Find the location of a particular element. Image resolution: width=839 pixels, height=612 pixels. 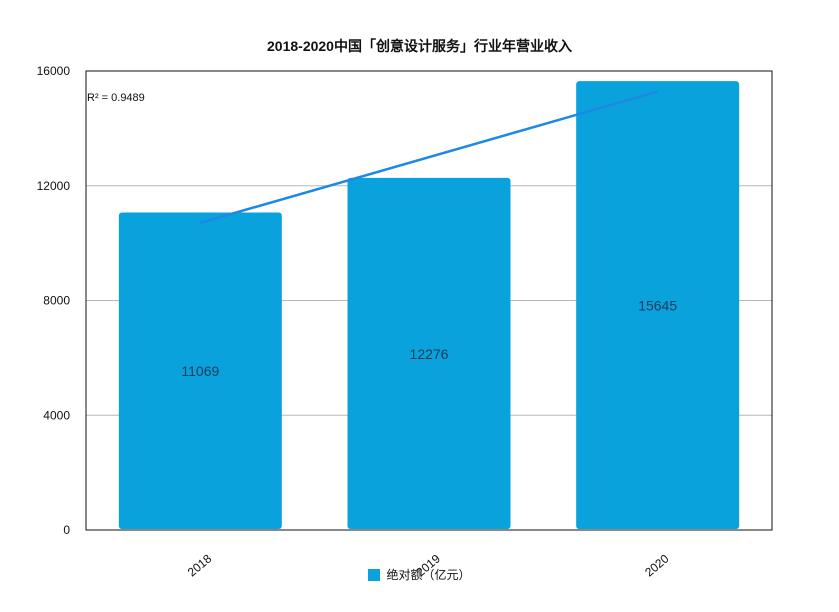

y-tick-label: 12000 is located at coordinates (54, 186).